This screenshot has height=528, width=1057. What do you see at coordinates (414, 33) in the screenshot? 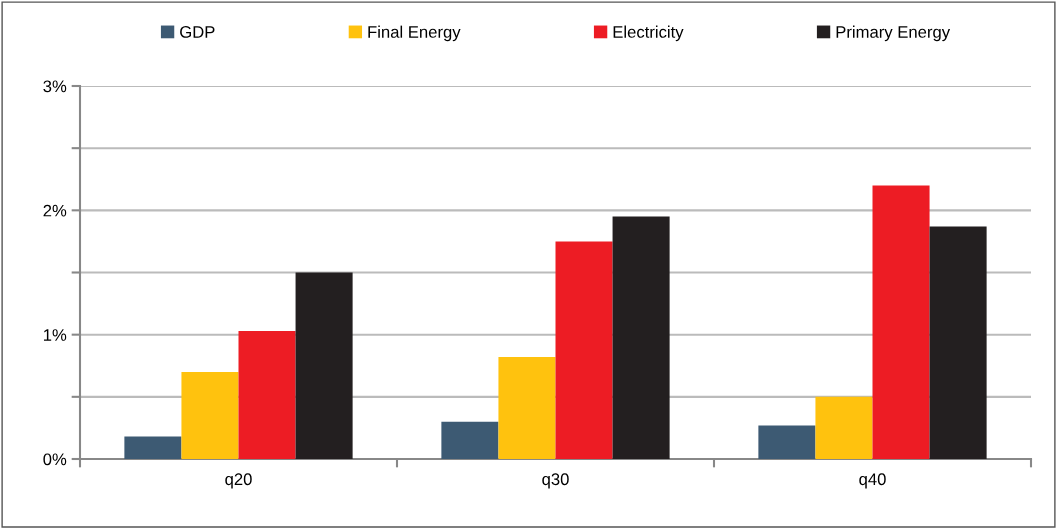
I see `legend-label: Final Energy` at bounding box center [414, 33].